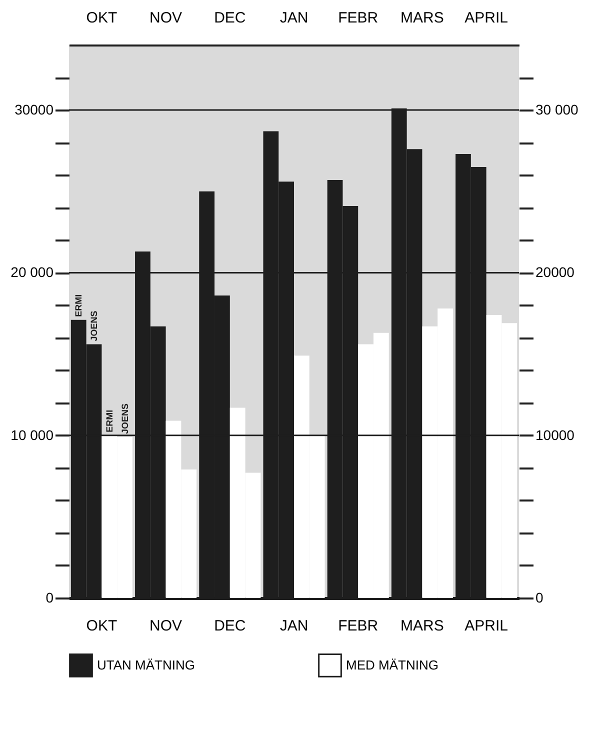 Image resolution: width=614 pixels, height=739 pixels. What do you see at coordinates (166, 626) in the screenshot?
I see `category-label: NOV` at bounding box center [166, 626].